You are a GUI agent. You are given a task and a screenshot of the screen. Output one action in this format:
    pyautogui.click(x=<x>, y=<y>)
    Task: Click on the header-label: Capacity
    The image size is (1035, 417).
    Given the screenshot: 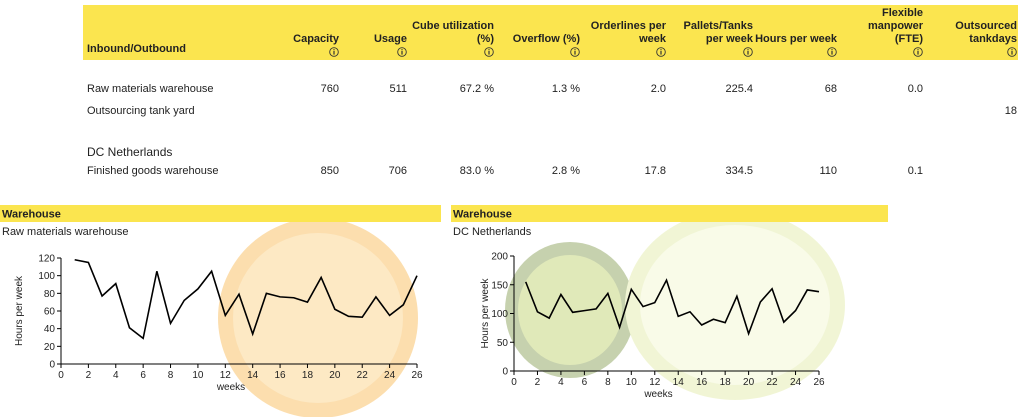 What is the action you would take?
    pyautogui.click(x=316, y=39)
    